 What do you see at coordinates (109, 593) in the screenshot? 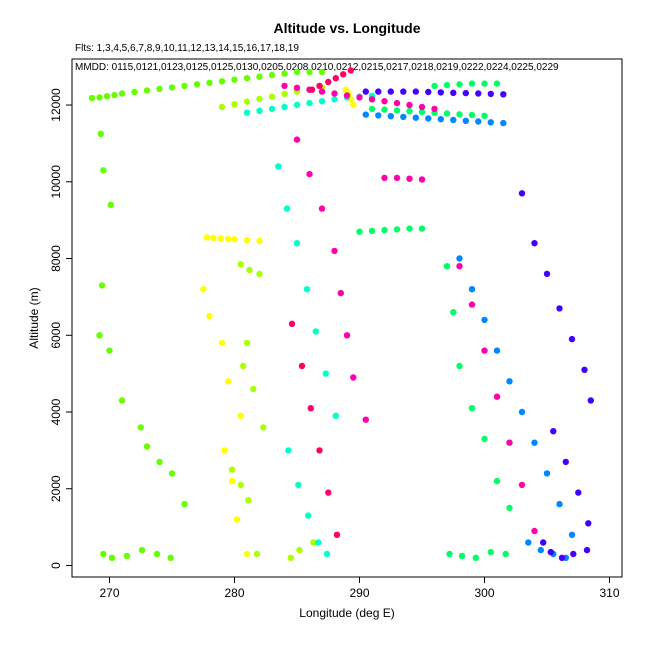
I see `x-tick-label: 270` at bounding box center [109, 593].